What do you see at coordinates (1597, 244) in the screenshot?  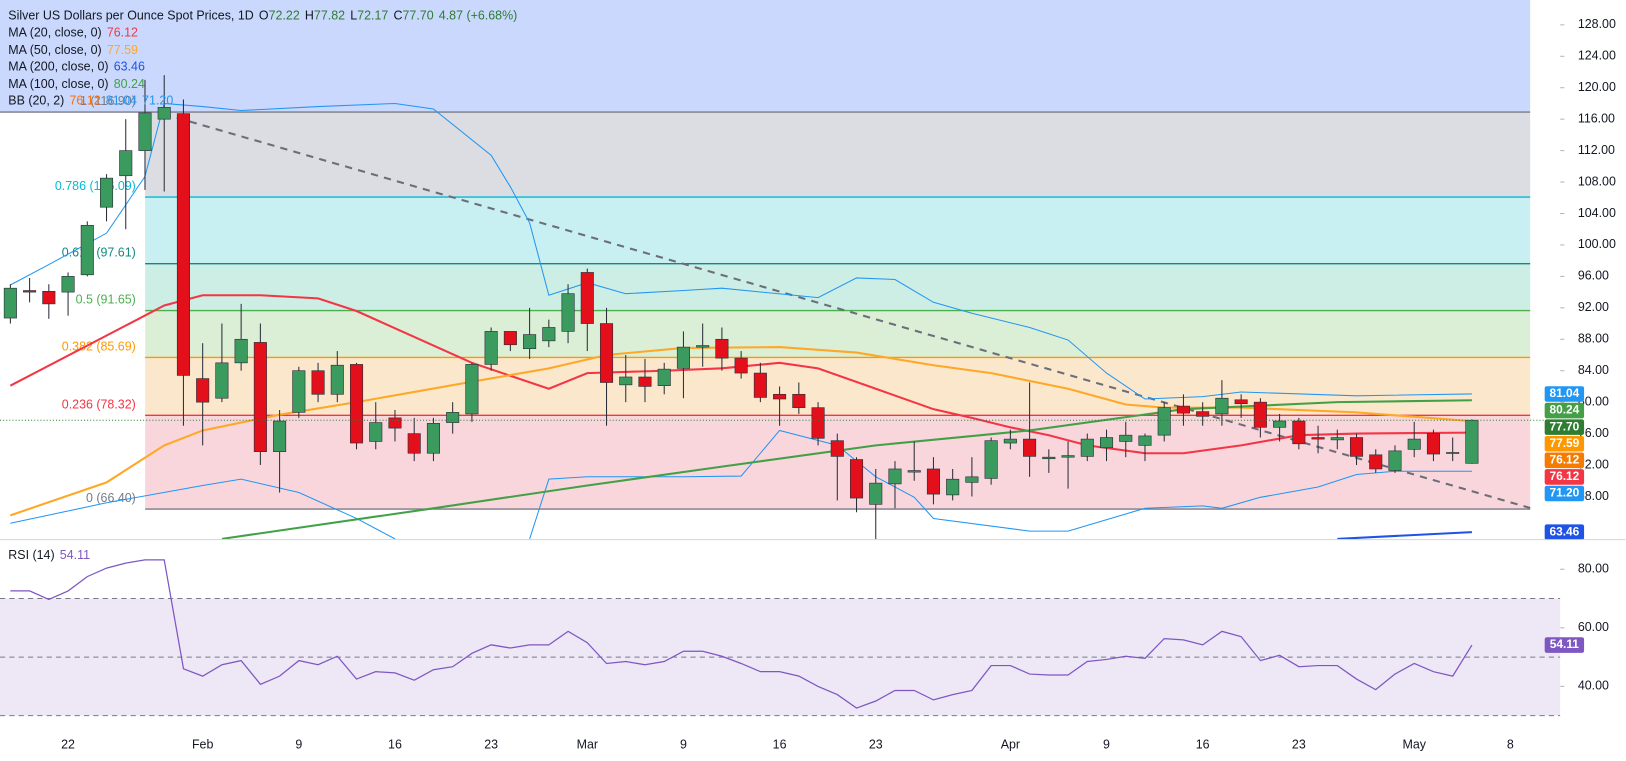 I see `y-tick-label: 100.00` at bounding box center [1597, 244].